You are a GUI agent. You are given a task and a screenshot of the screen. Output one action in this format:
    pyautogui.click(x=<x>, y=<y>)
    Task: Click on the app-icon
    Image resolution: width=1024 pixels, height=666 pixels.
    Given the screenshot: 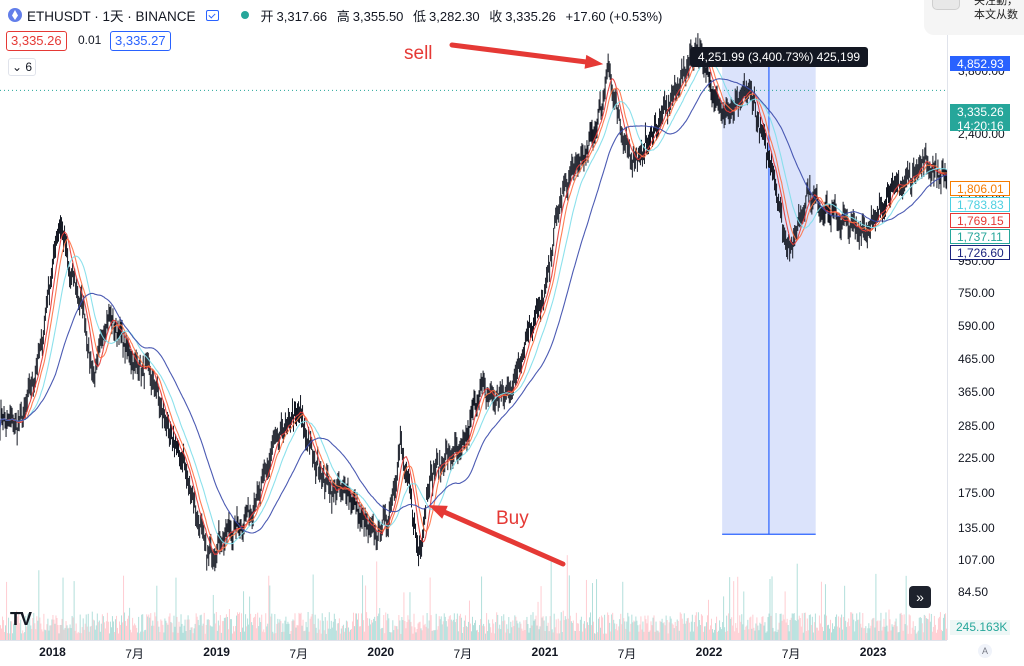 What is the action you would take?
    pyautogui.click(x=946, y=5)
    